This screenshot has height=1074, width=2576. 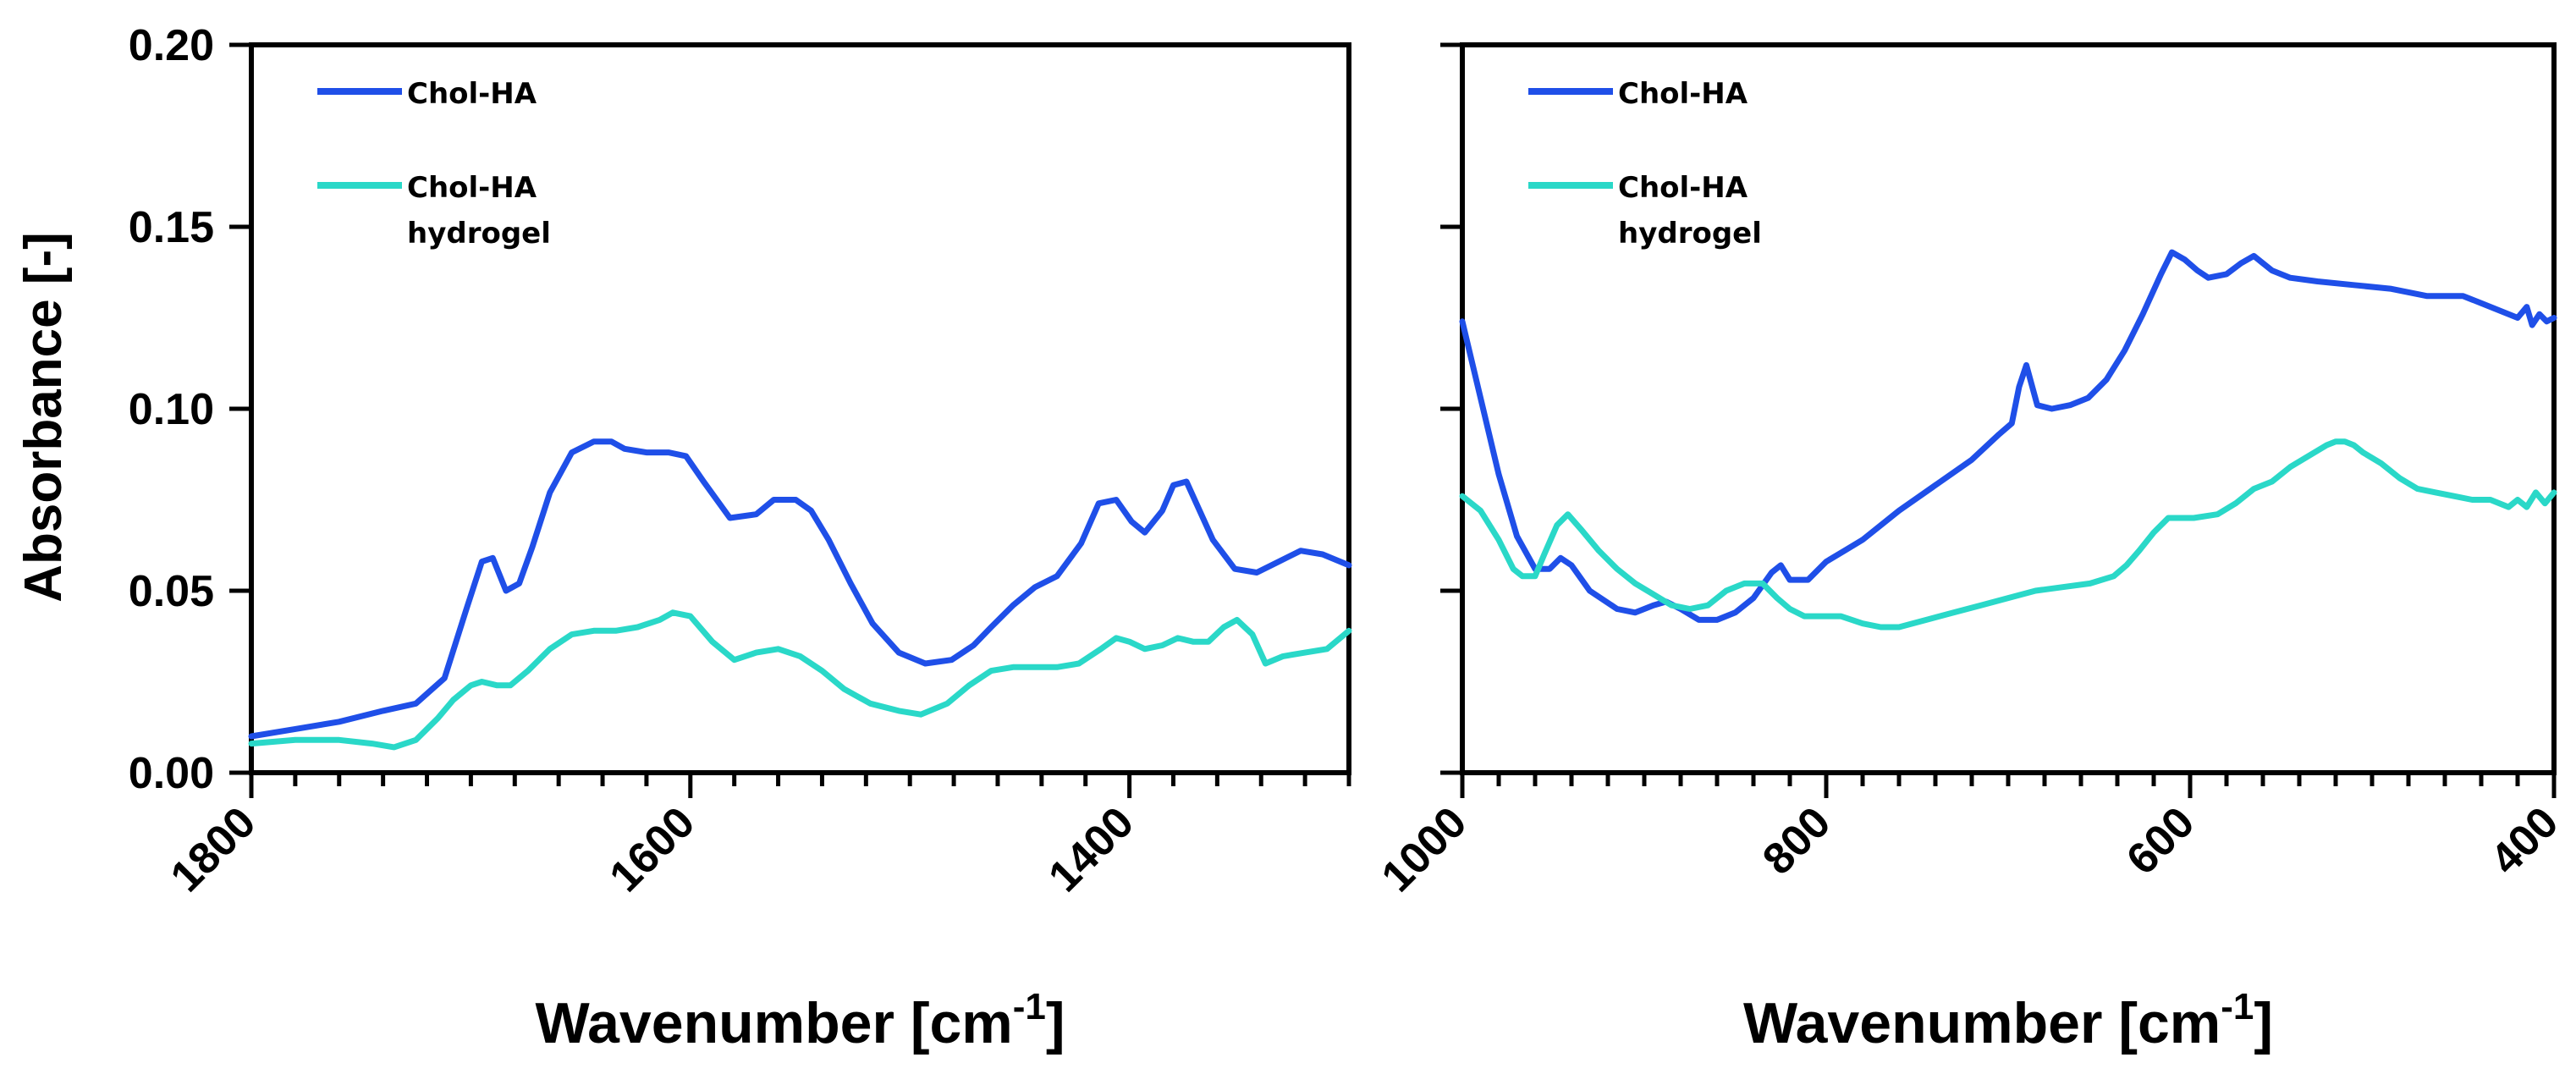 What do you see at coordinates (171, 45) in the screenshot?
I see `left-y-tick-label: 0.20` at bounding box center [171, 45].